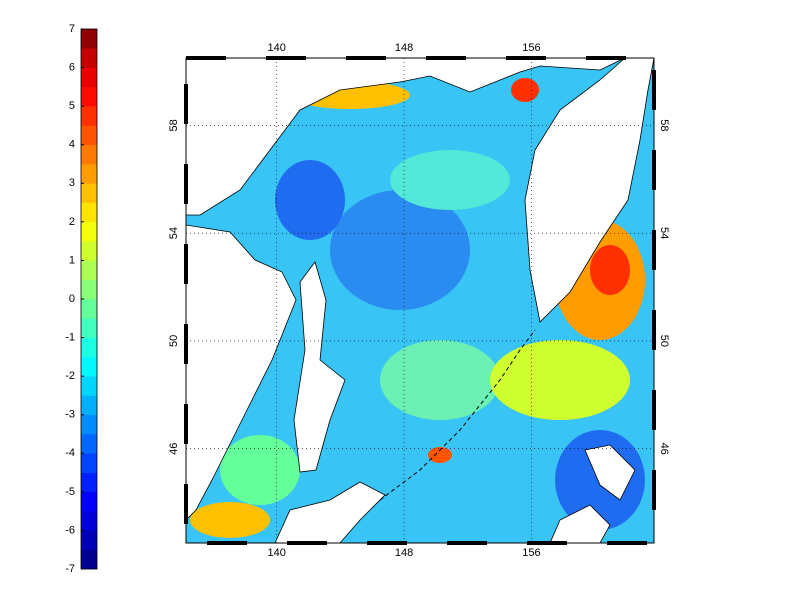 This screenshot has height=600, width=800. I want to click on kuril-islands, so click(457, 415).